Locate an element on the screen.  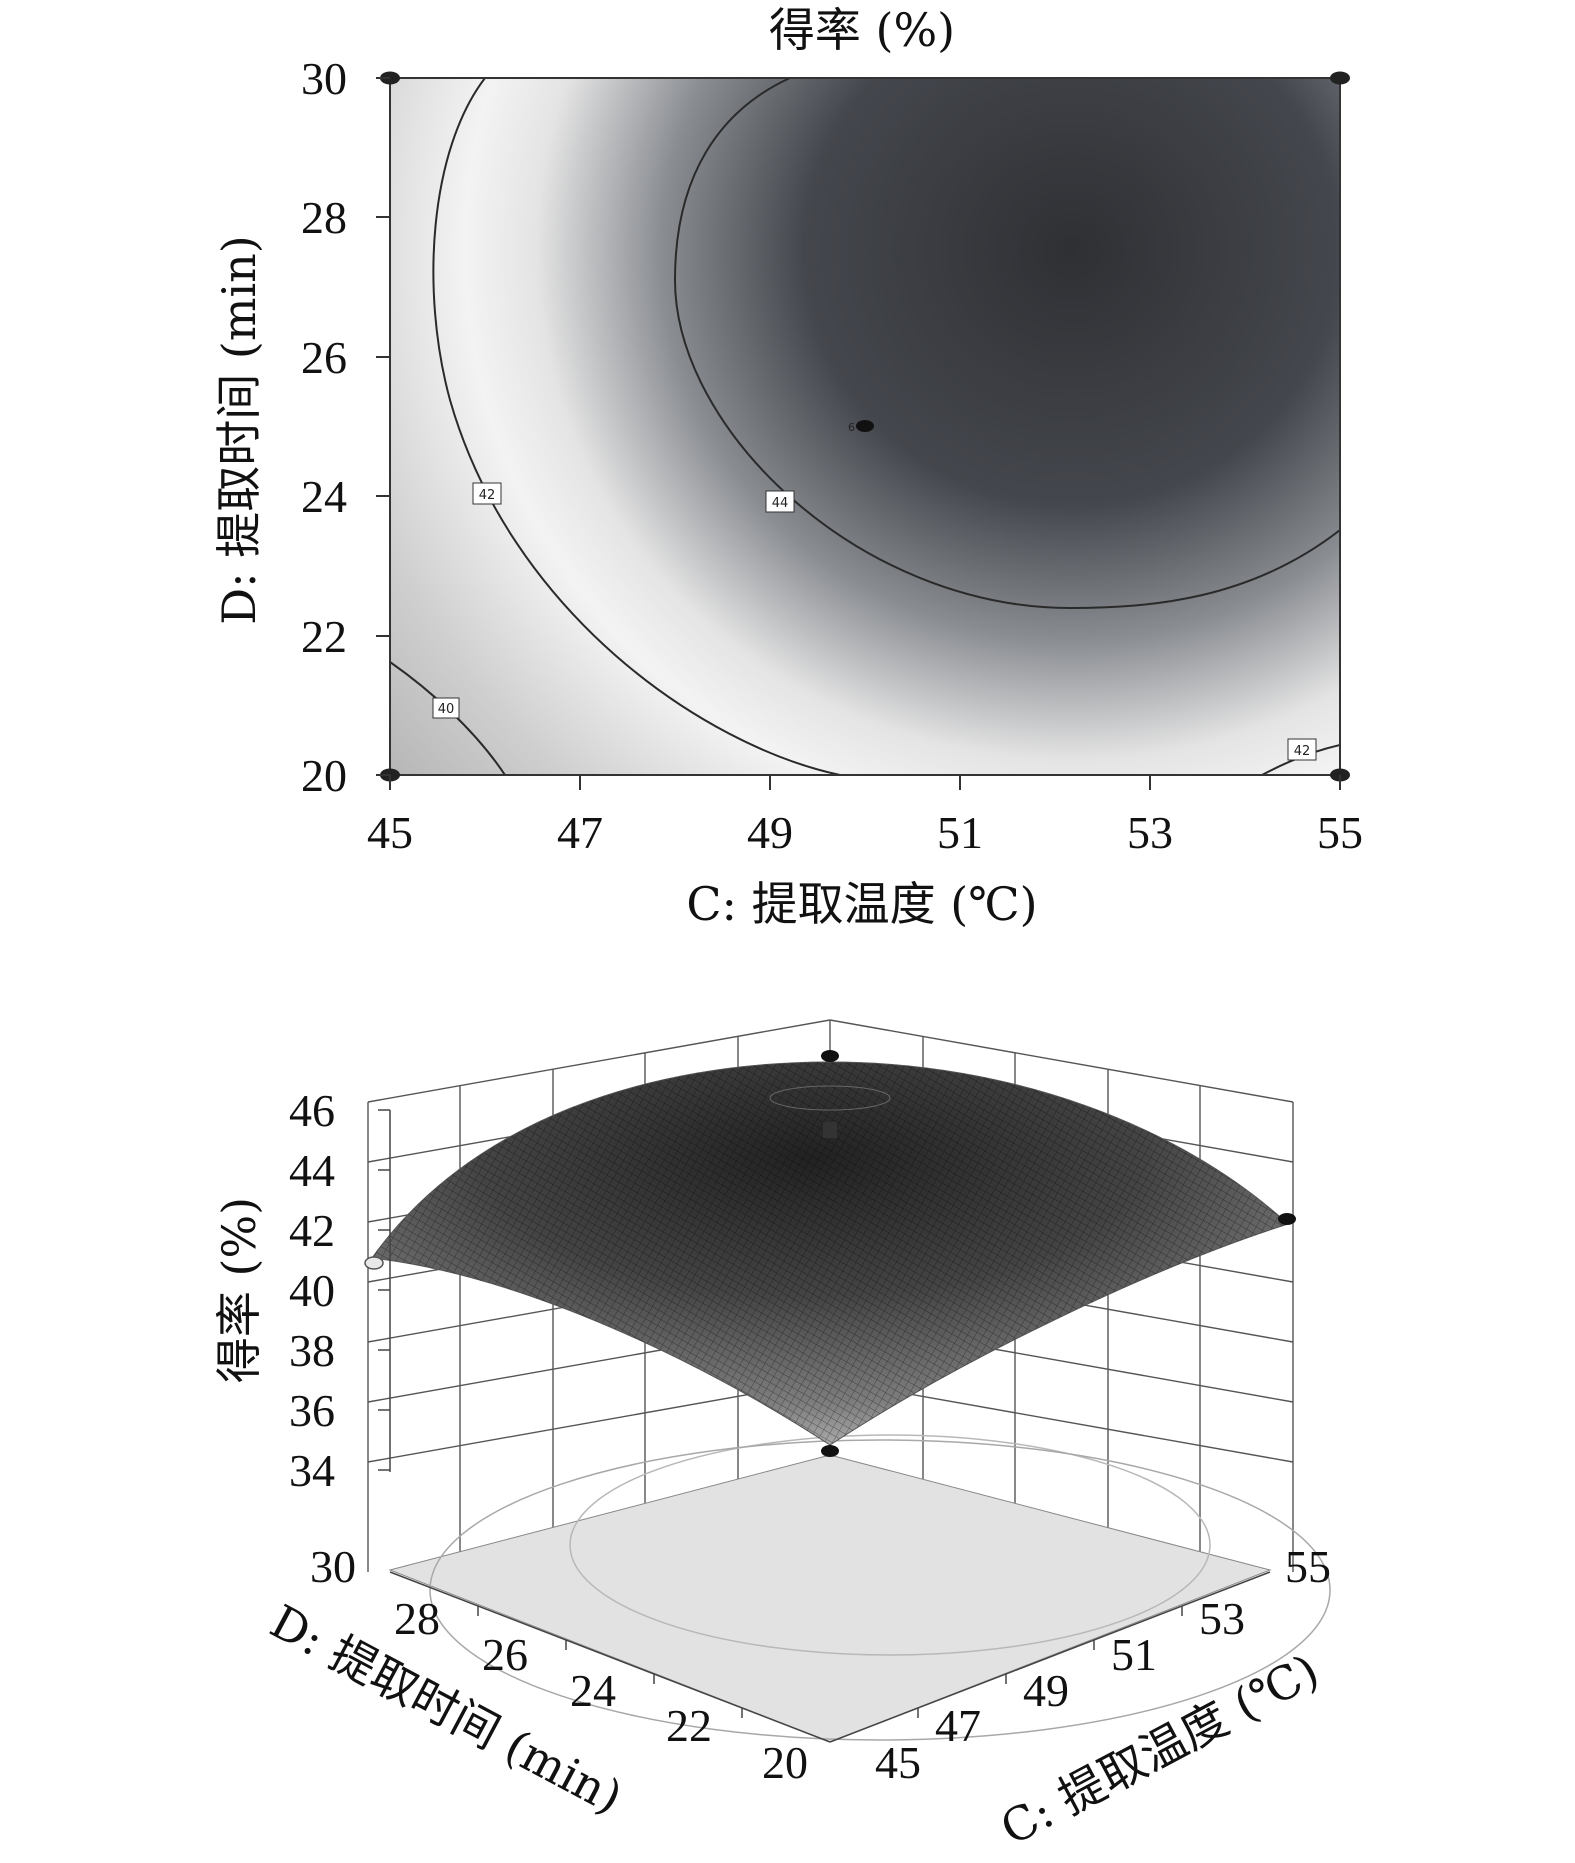
d-tick-label: 28 is located at coordinates (417, 1618).